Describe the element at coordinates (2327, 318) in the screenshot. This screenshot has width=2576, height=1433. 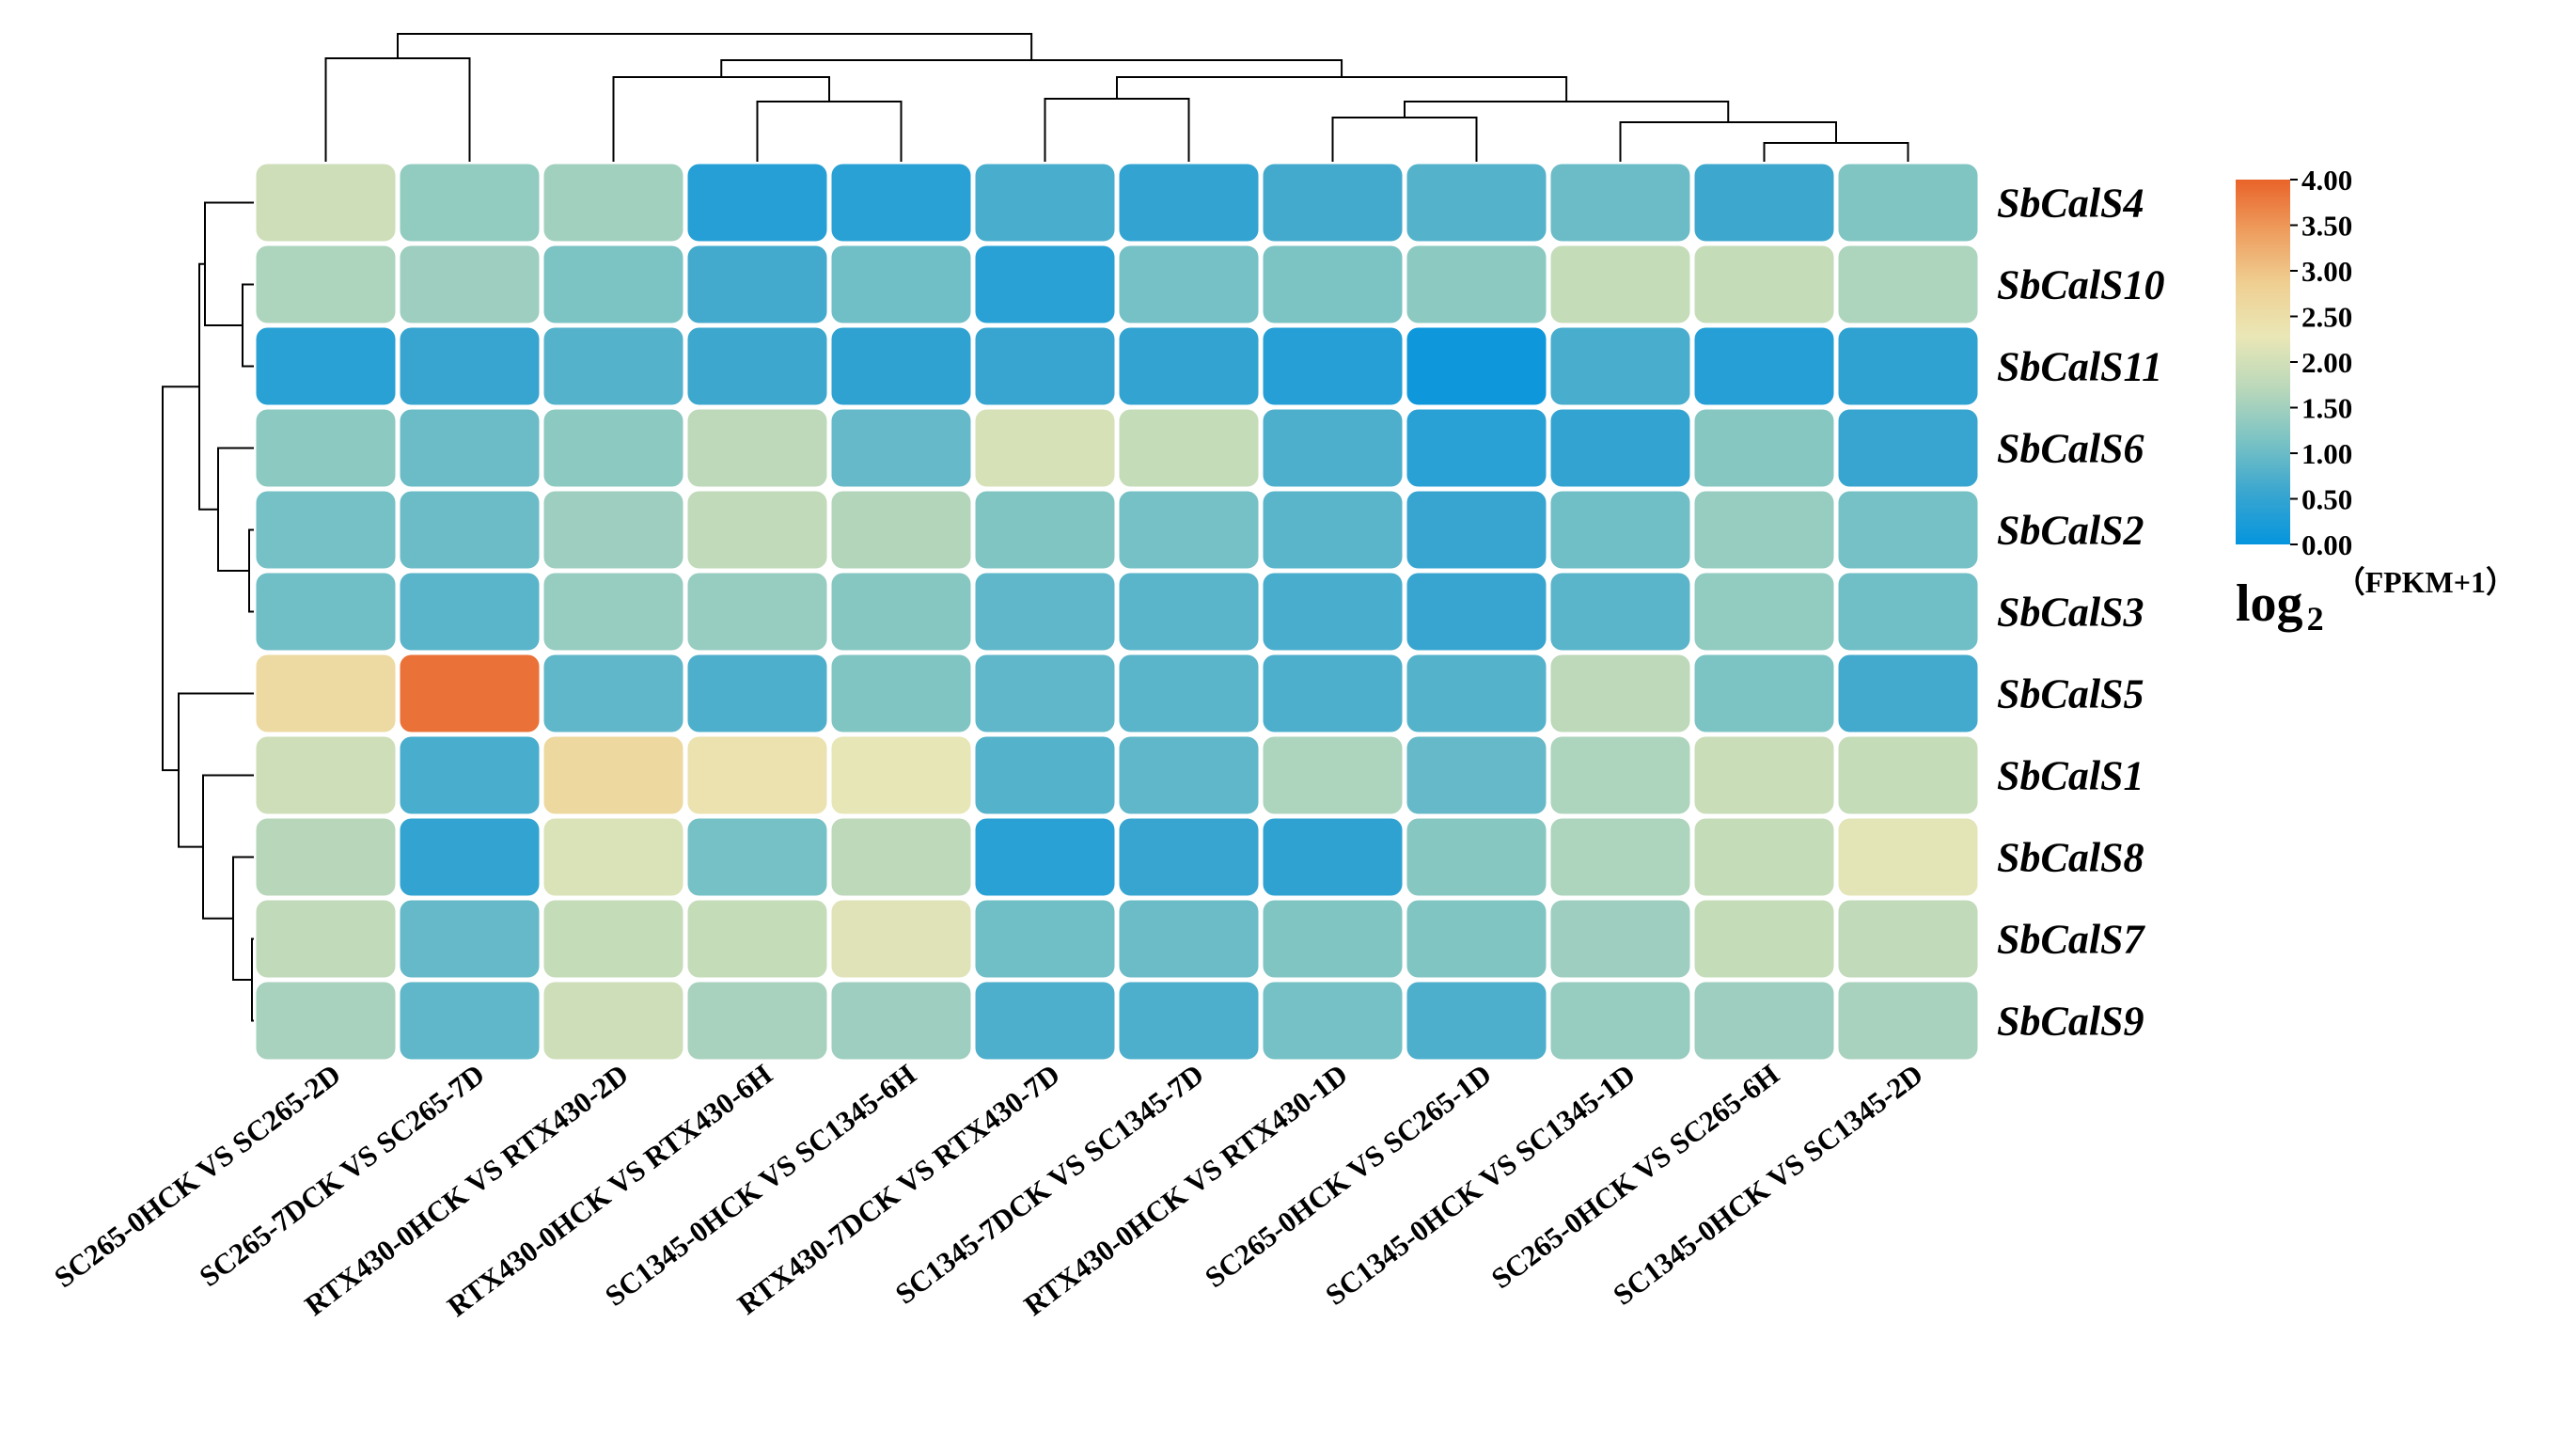
I see `colorbar-tick-label: 2.50` at that location.